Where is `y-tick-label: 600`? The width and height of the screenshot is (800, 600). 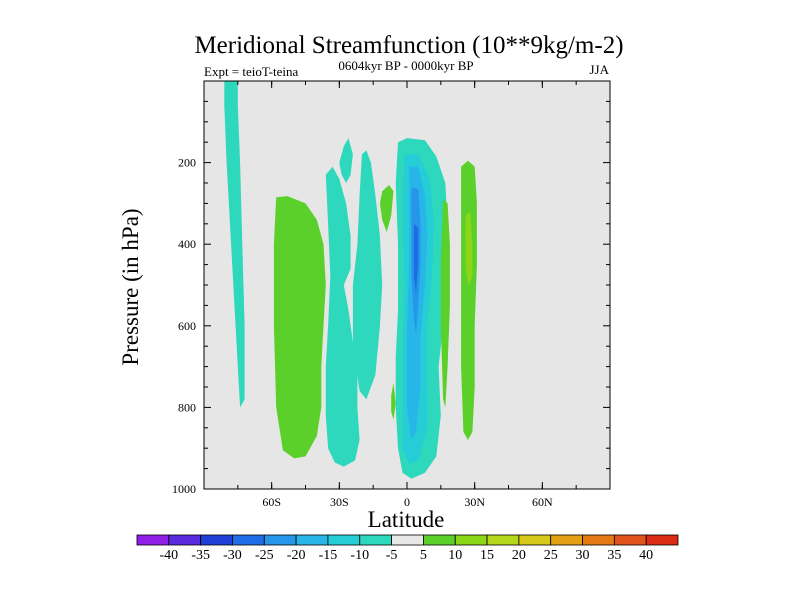
y-tick-label: 600 is located at coordinates (187, 326).